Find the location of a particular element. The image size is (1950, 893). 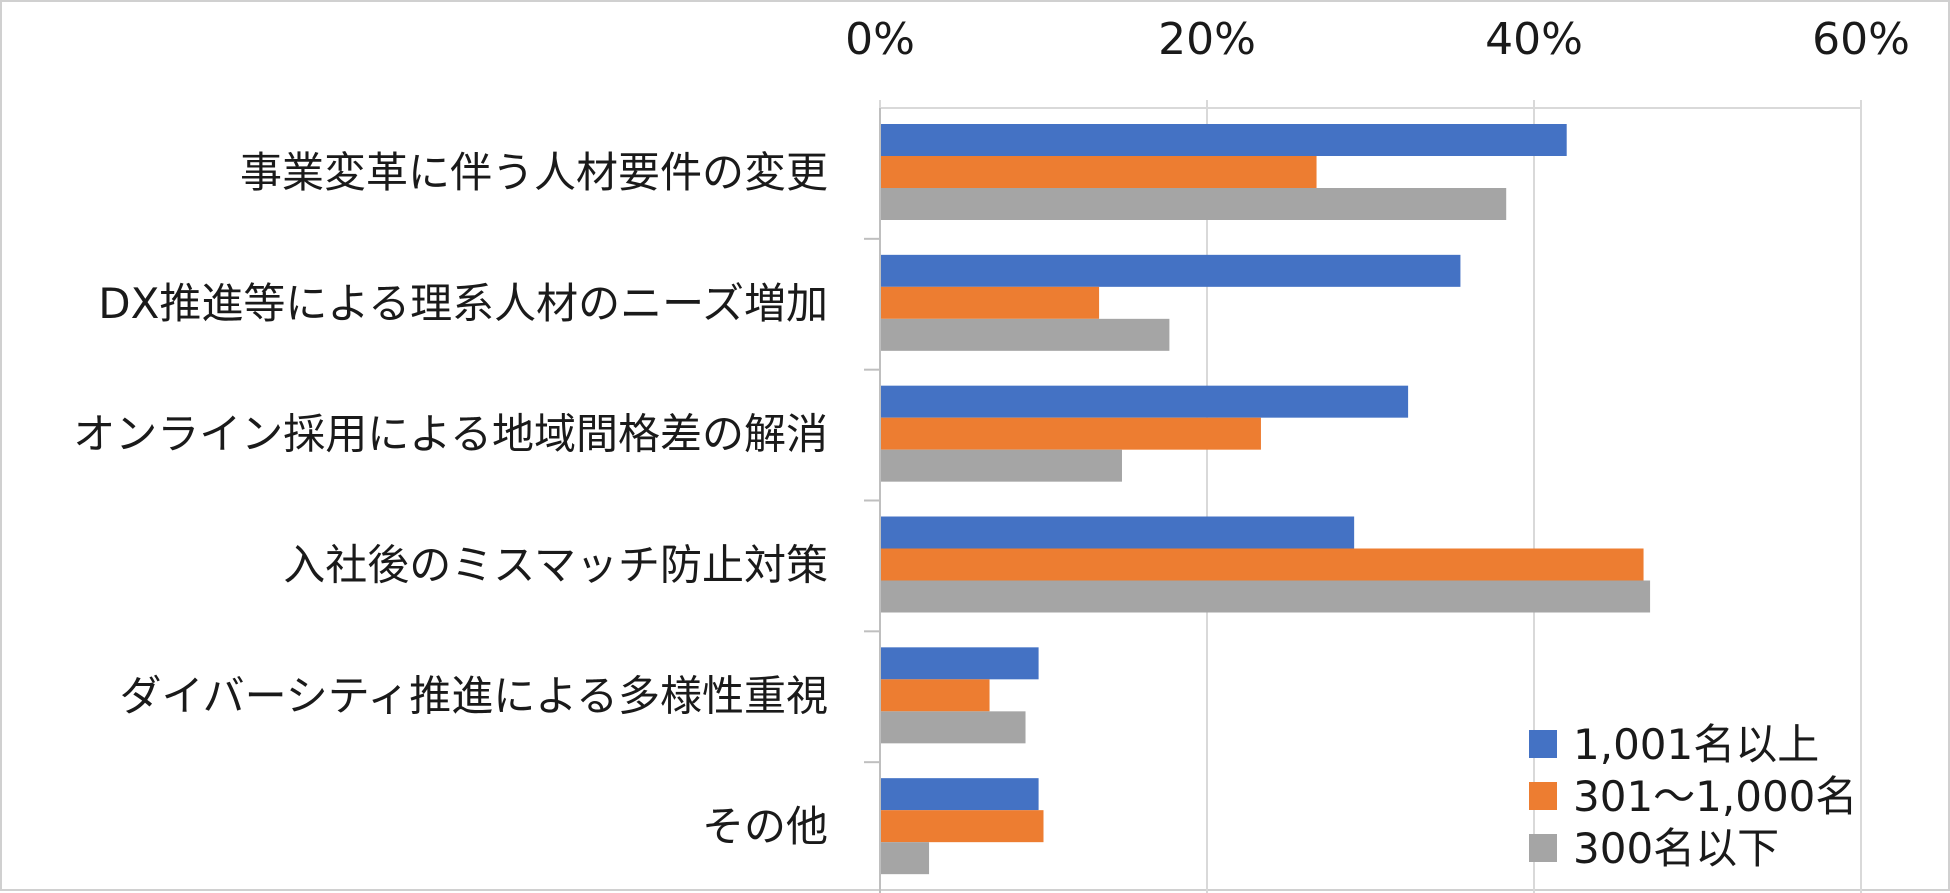

y-axis is located at coordinates (872, 500).